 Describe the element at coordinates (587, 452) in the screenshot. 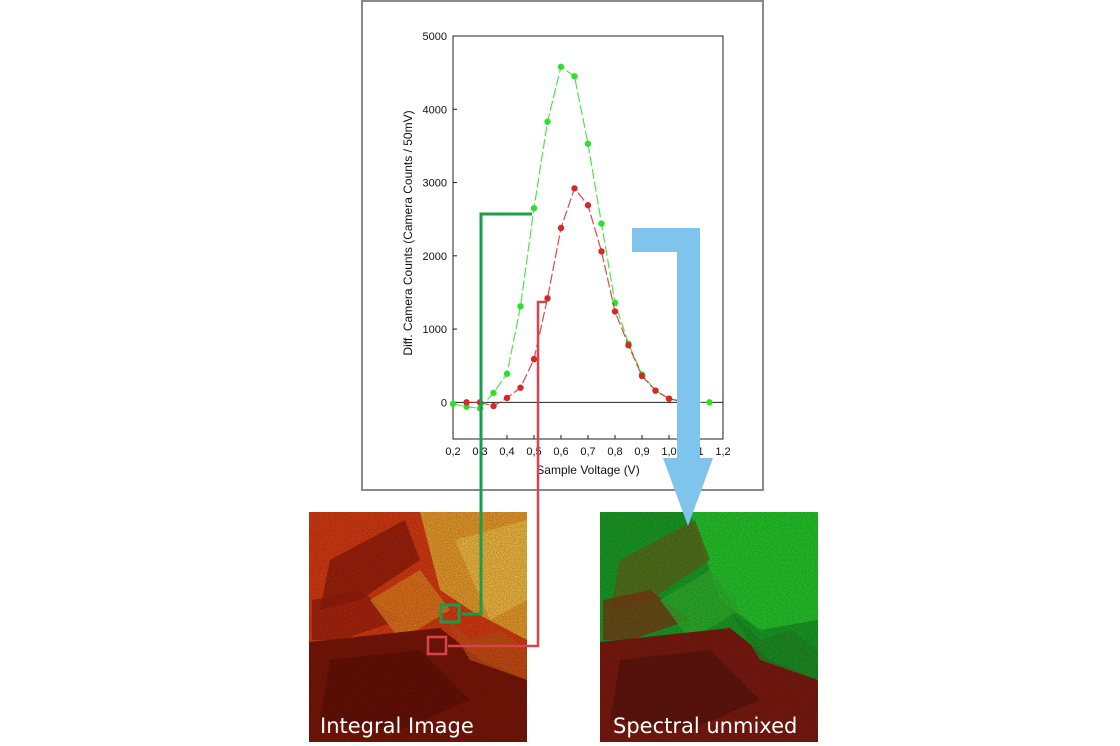

I see `x-tick-label: 0,7` at that location.